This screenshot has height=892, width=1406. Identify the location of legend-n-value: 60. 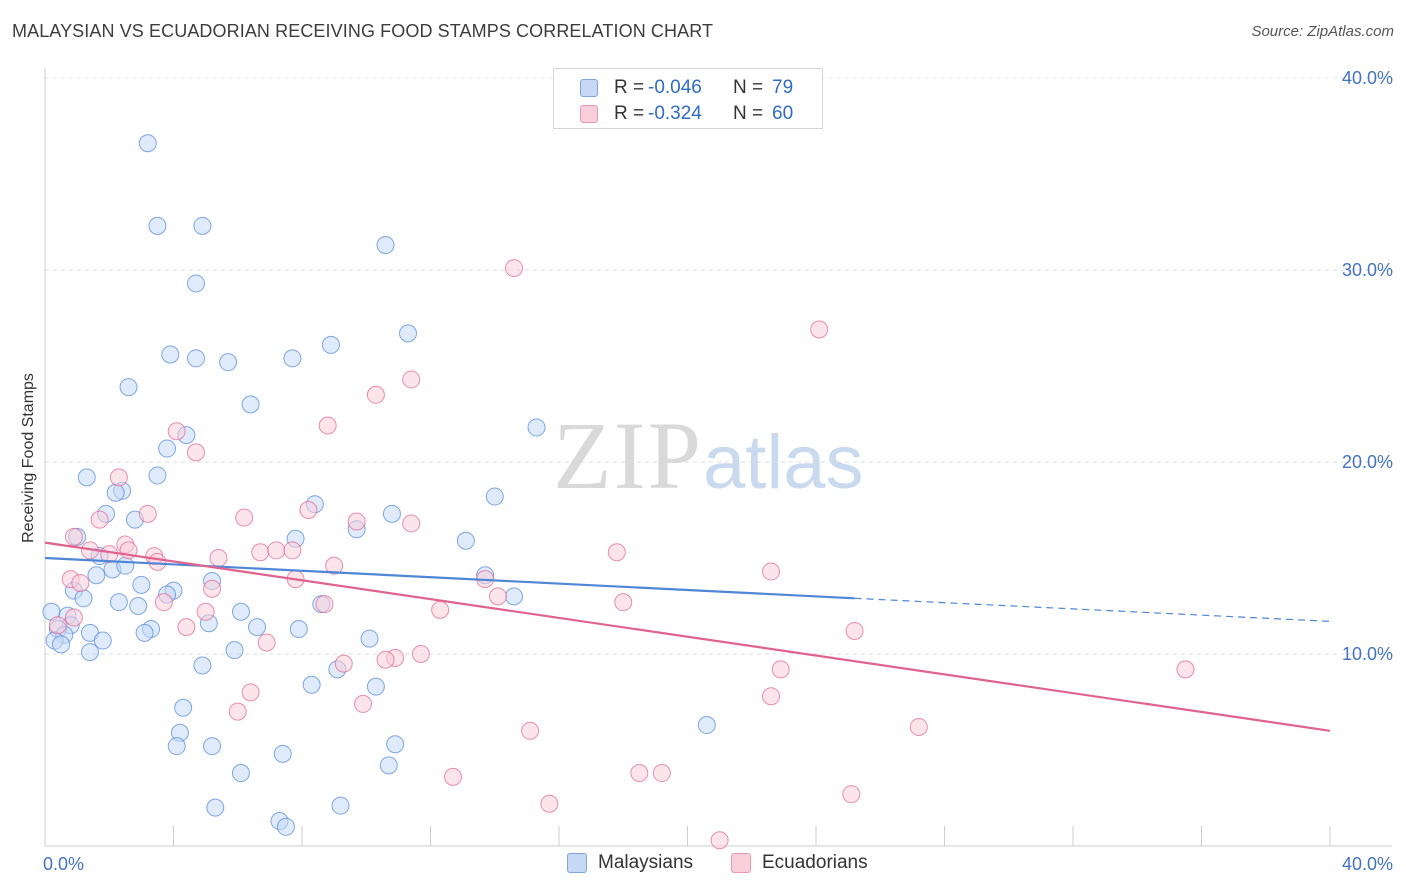
(783, 113).